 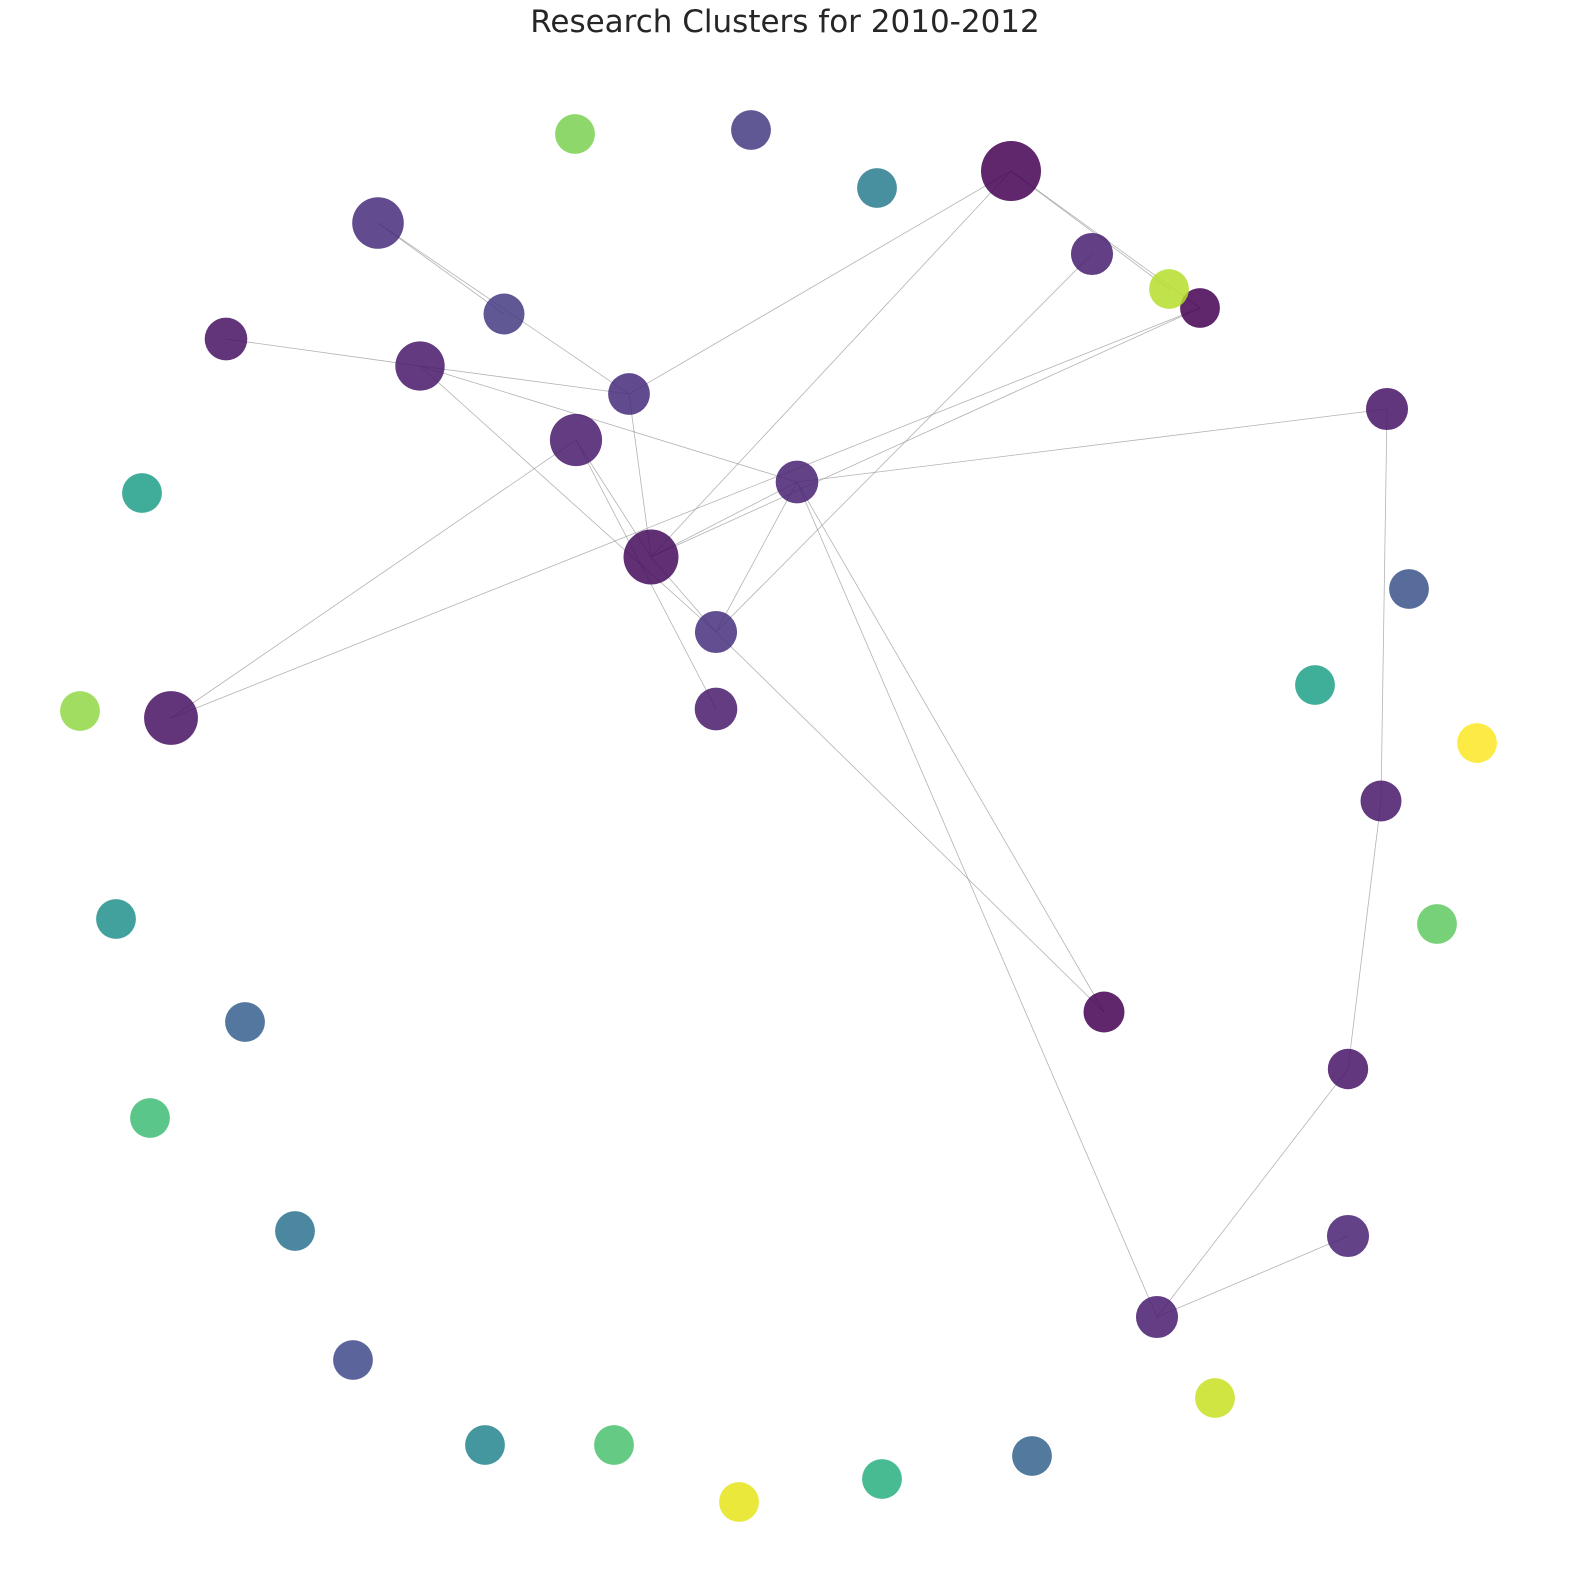 What do you see at coordinates (751, 130) in the screenshot?
I see `node-n27` at bounding box center [751, 130].